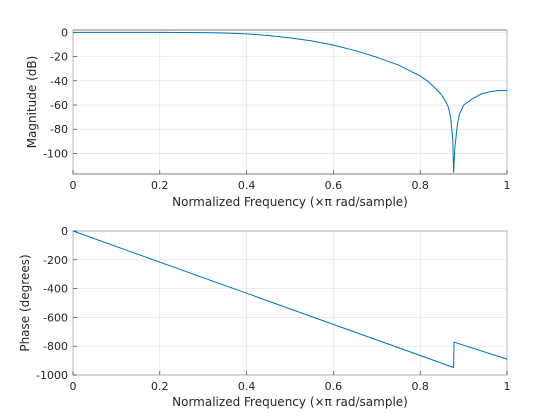 The height and width of the screenshot is (420, 560). I want to click on magnitude-y-tick-label: -80, so click(59, 129).